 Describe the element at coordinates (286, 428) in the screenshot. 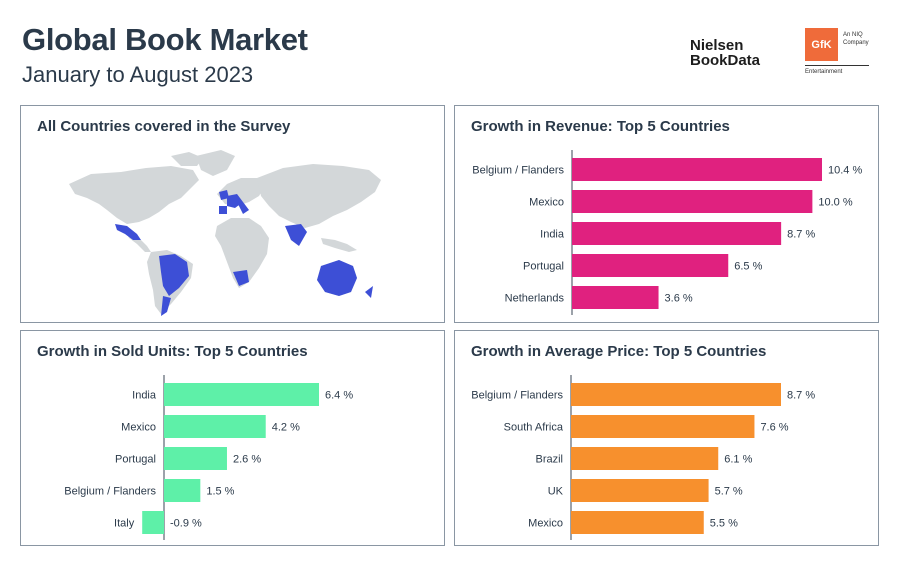

I see `value-label: 4.2 %` at that location.